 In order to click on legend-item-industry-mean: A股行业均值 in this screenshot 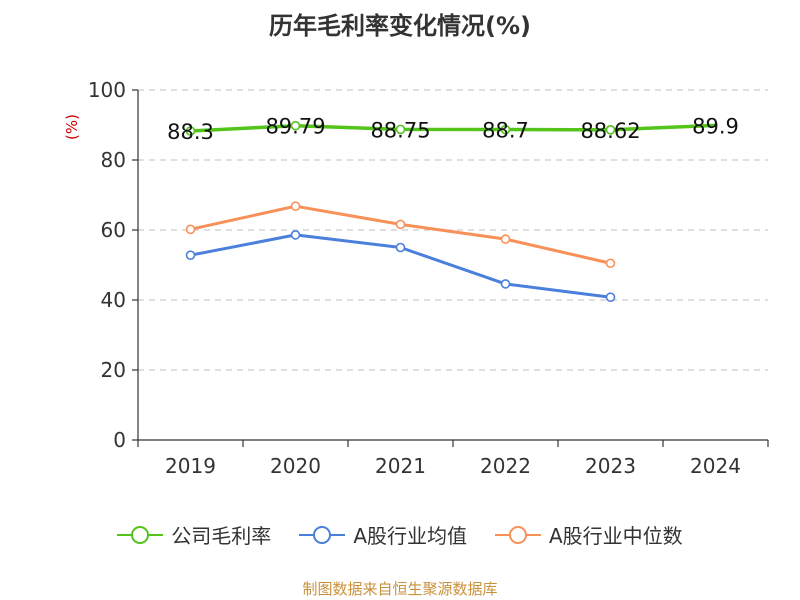, I will do `click(383, 534)`.